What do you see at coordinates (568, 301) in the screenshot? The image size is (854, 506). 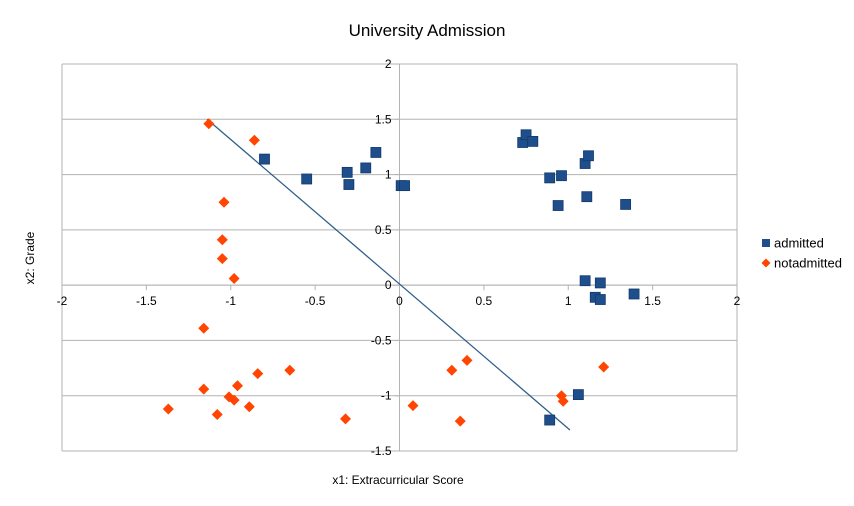 I see `x-tick-label: 1` at bounding box center [568, 301].